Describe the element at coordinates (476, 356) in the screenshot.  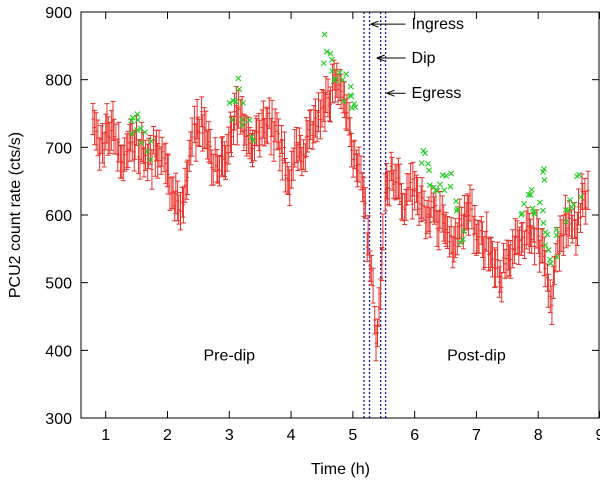
I see `annotation-label: Post-dip` at that location.